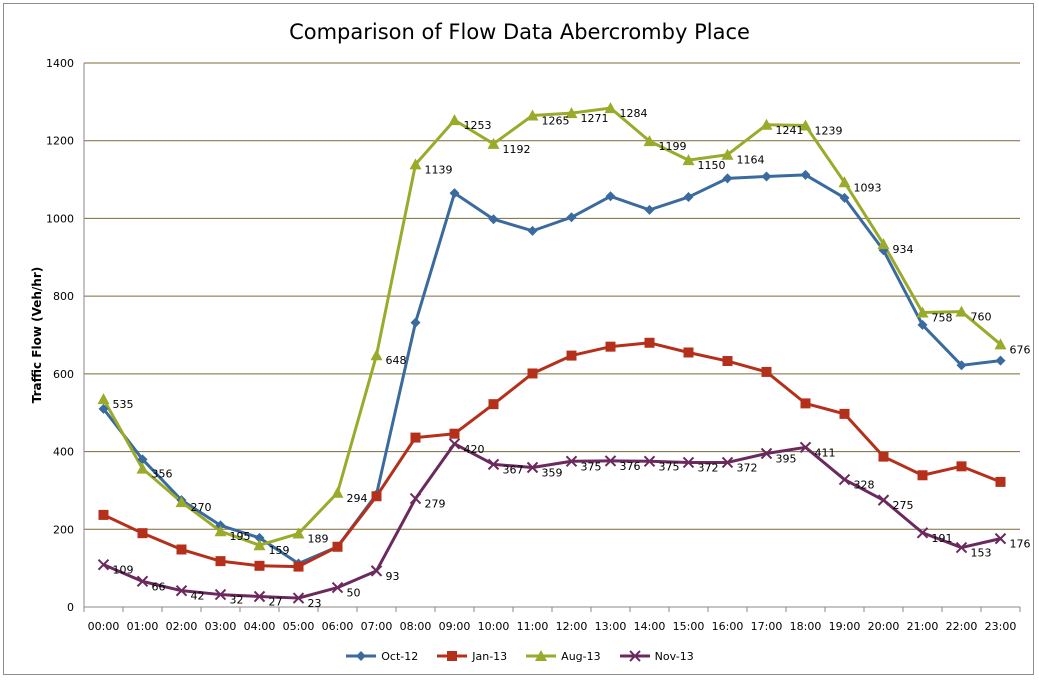  What do you see at coordinates (903, 505) in the screenshot?
I see `data-label-nov-13: 275` at bounding box center [903, 505].